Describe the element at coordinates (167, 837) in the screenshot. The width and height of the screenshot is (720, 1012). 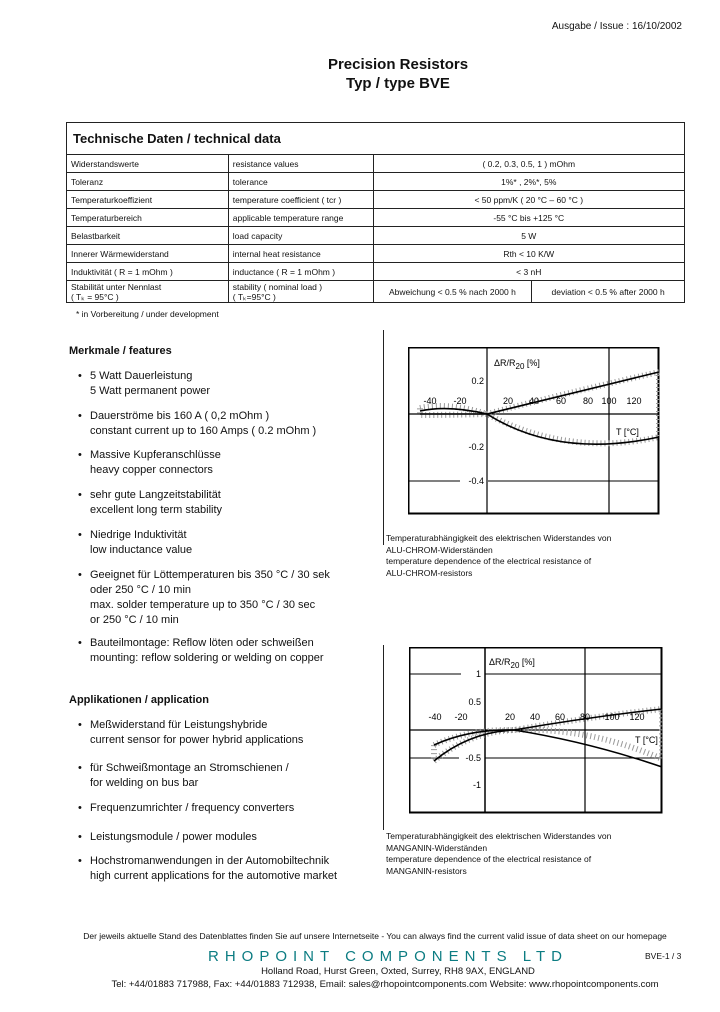
I see `application-item: • Leistungsmodule / power modules` at that location.